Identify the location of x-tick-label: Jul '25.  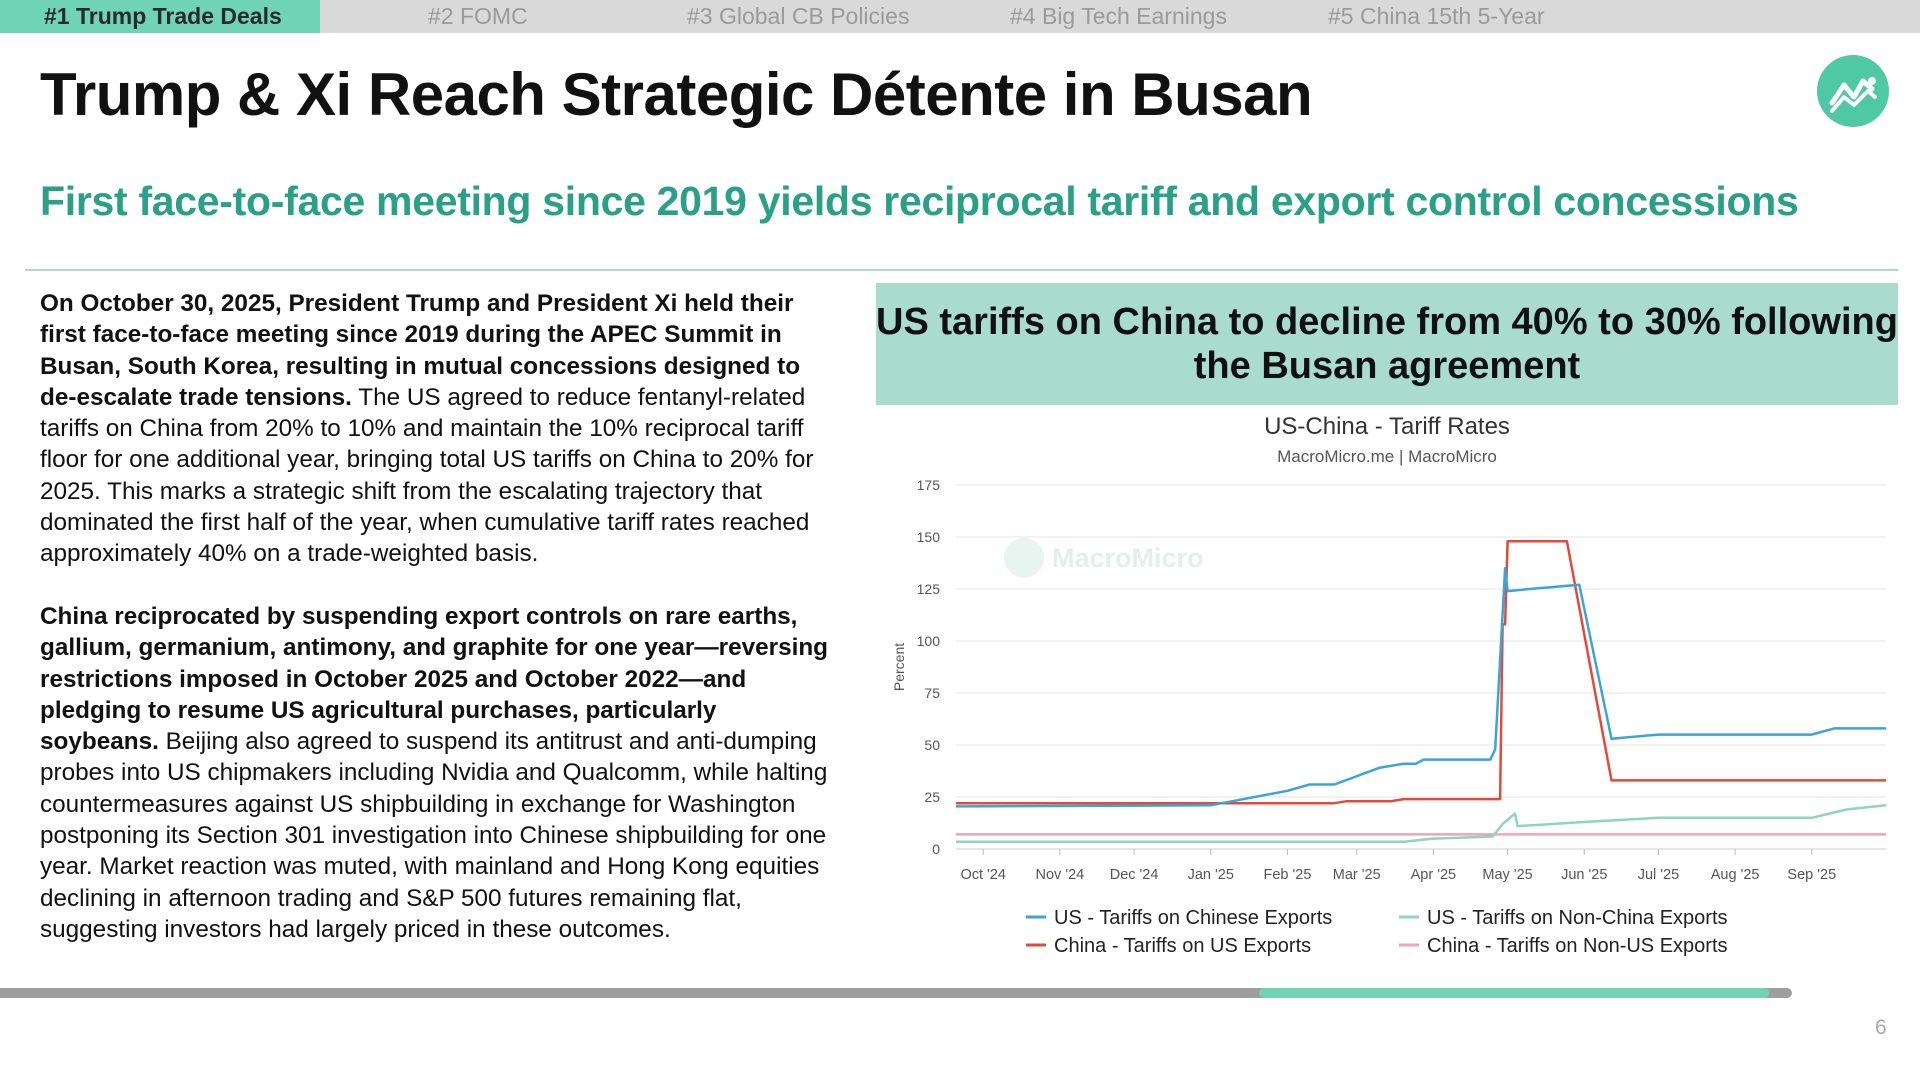
(1658, 875).